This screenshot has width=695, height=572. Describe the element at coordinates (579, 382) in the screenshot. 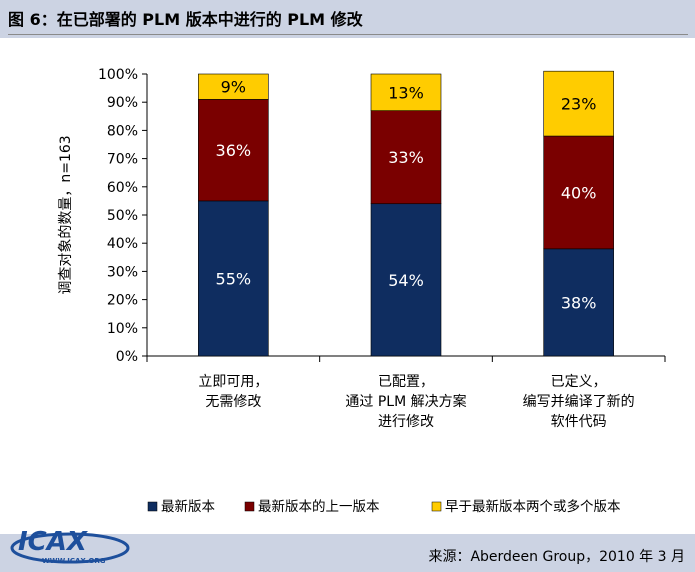

I see `x-tick-label: 已定义，` at that location.